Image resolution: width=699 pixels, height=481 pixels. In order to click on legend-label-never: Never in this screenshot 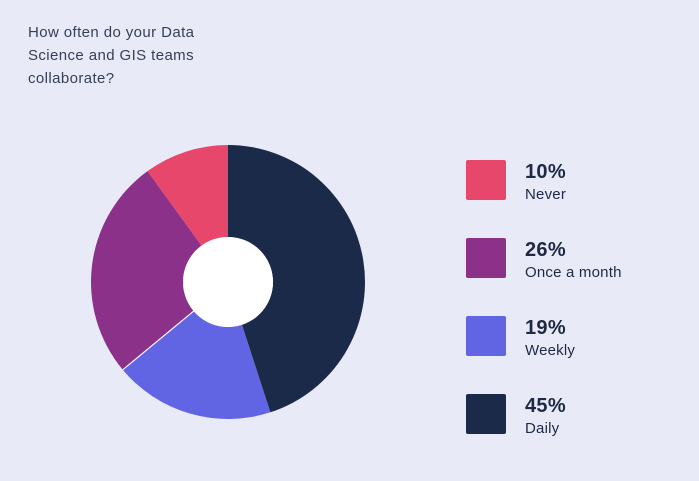, I will do `click(546, 194)`.